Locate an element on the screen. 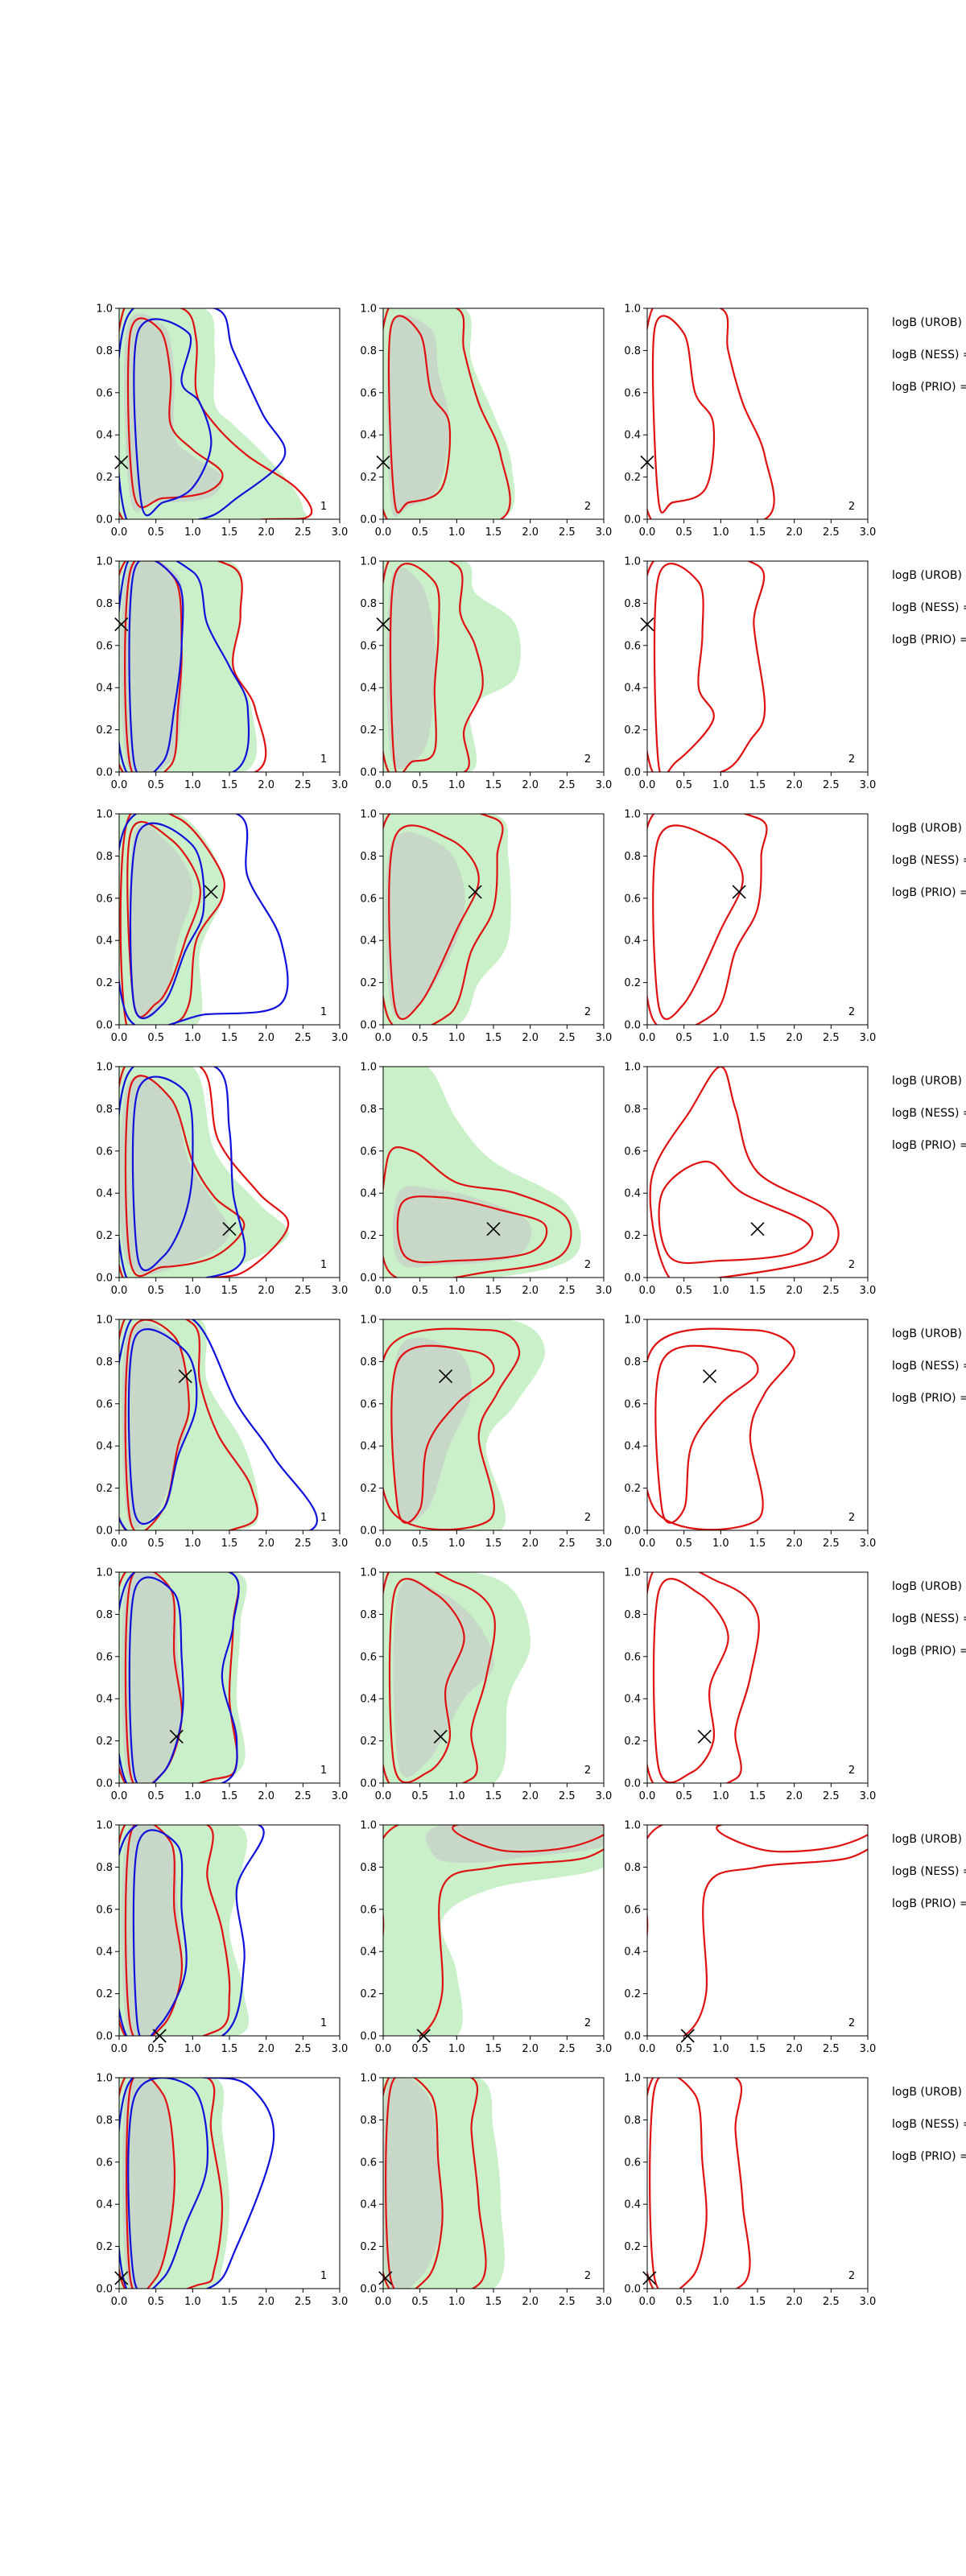 The image size is (966, 2576). panel-r1-c1: 0.0 0.5 1.0 1.5 2.0 2.5 3.0 0.0 0.2 0.4 0.6 0.8 1.0 1 is located at coordinates (222, 421).